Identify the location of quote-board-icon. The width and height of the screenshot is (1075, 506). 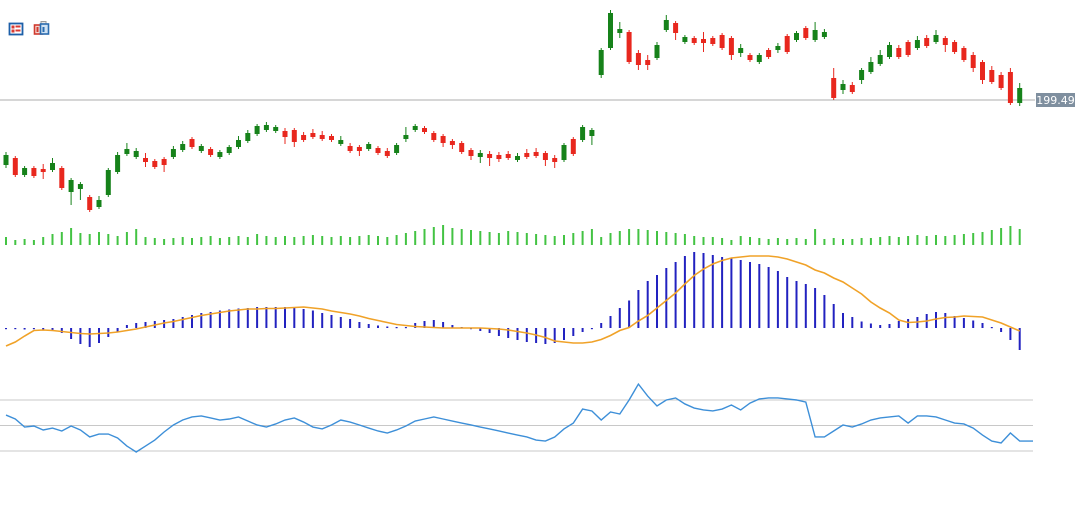
(16, 31).